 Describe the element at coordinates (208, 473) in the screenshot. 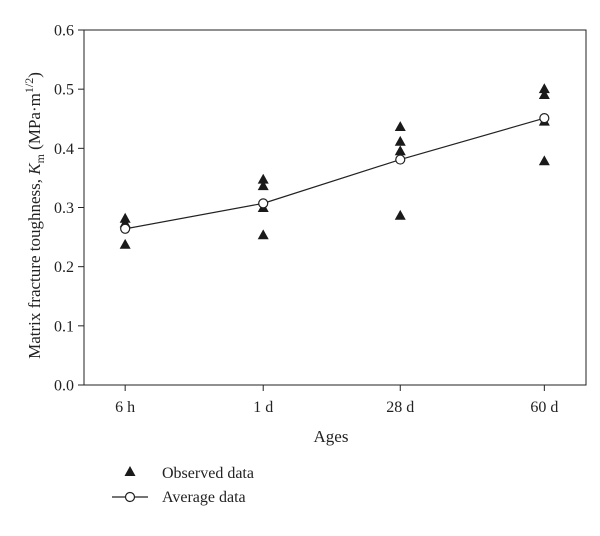

I see `legend-observed-label: Observed data` at that location.